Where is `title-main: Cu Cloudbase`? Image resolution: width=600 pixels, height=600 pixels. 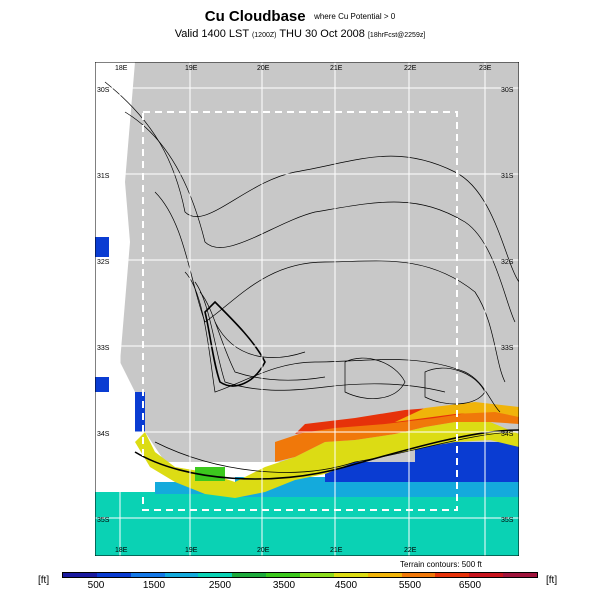 title-main: Cu Cloudbase is located at coordinates (255, 16).